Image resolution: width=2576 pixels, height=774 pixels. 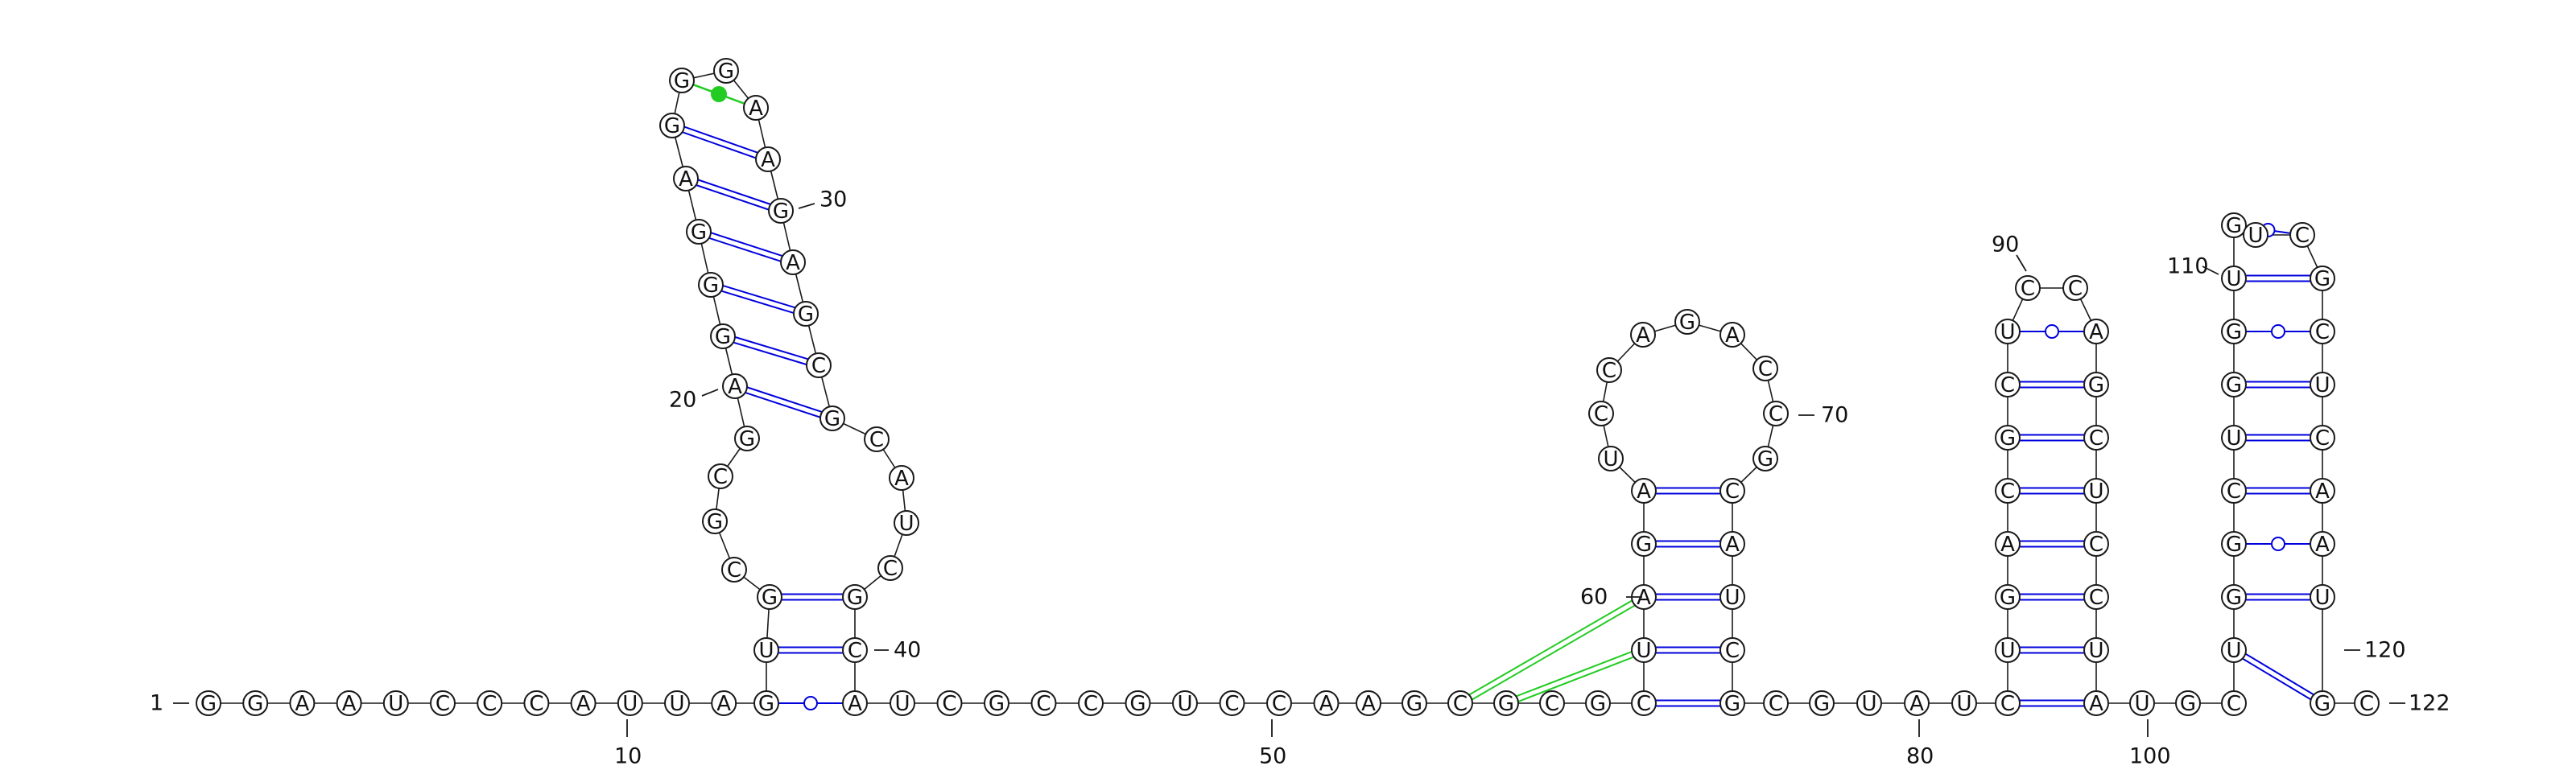 What do you see at coordinates (1644, 597) in the screenshot?
I see `nucleotide-60: A` at bounding box center [1644, 597].